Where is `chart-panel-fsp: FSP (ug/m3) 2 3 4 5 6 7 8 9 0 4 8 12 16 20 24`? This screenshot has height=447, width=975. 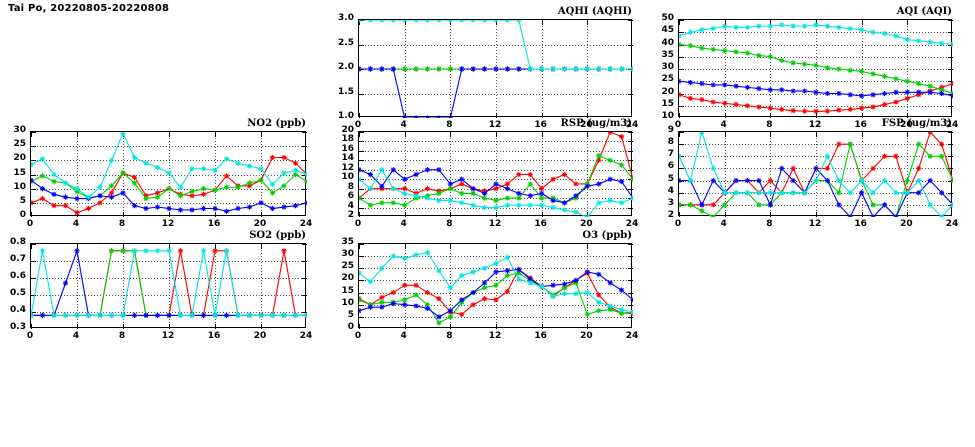
chart-panel-fsp: FSP (ug/m3) 2 3 4 5 6 7 8 9 0 4 8 12 16 20 24 is located at coordinates (803, 175).